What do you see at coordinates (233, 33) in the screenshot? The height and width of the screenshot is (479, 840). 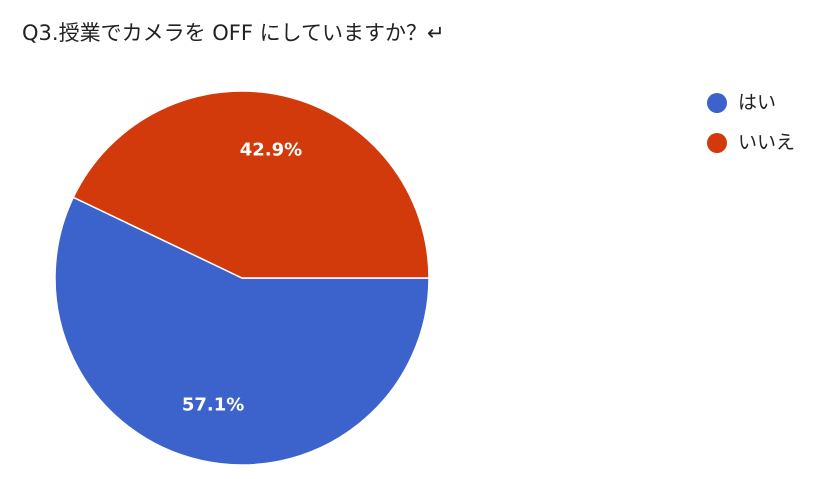 I see `chart-title: Q3.授業でカメラを OFF にしていますか？↵` at bounding box center [233, 33].